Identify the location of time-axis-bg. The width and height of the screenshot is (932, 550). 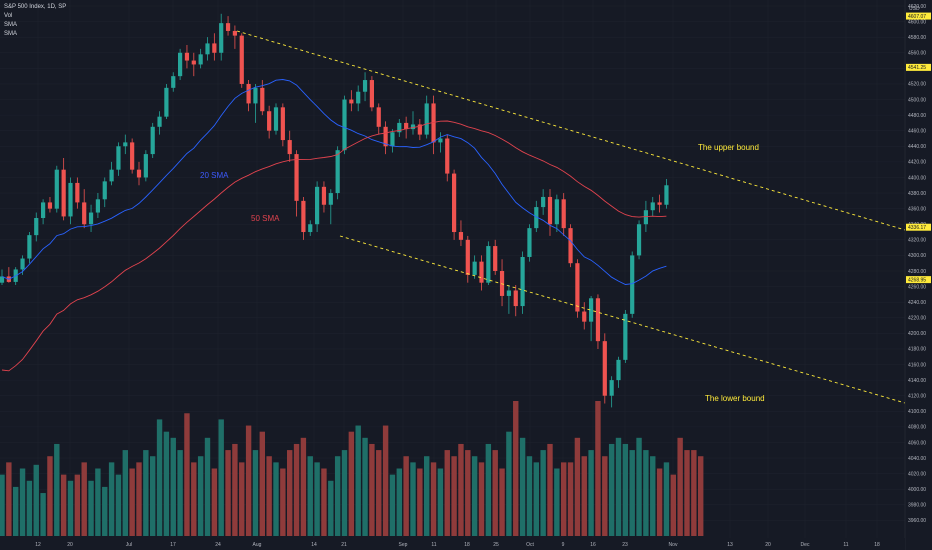
(452, 544).